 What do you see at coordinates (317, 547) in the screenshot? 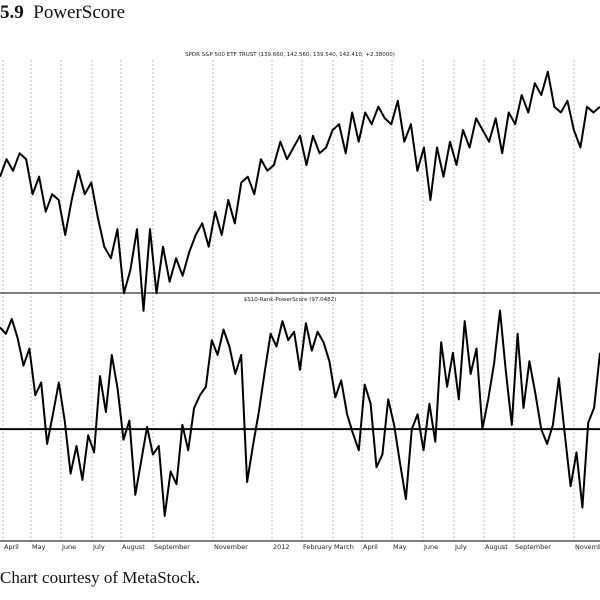
I see `x-tick-label: February` at bounding box center [317, 547].